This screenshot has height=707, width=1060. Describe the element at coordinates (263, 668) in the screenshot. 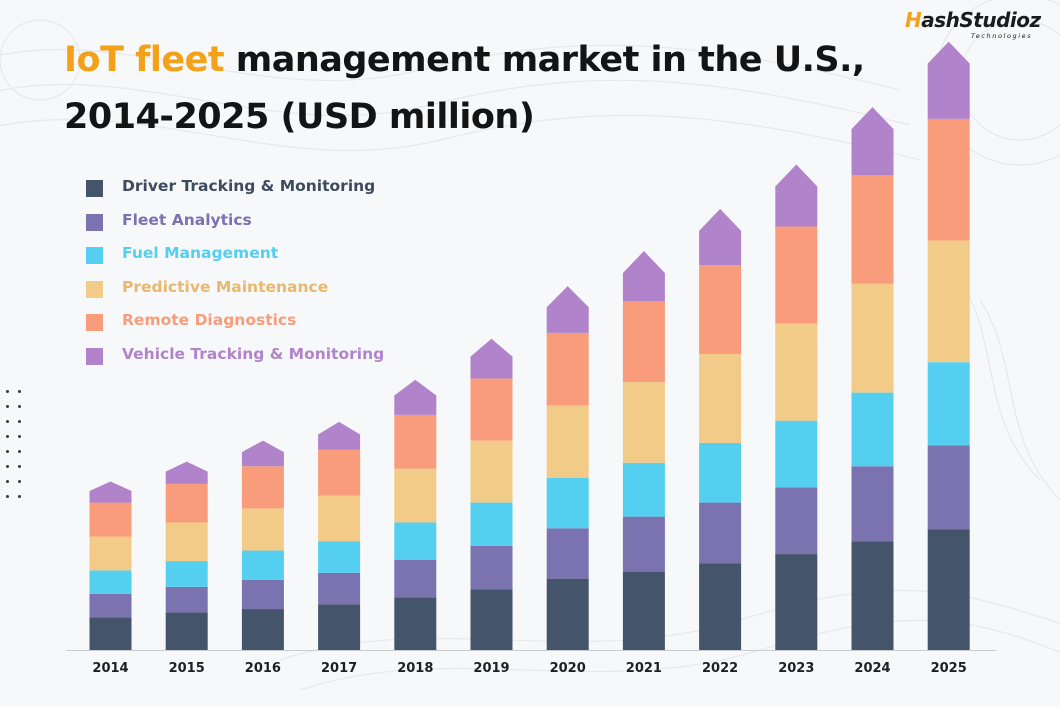

I see `x-tick-label: 2016` at that location.